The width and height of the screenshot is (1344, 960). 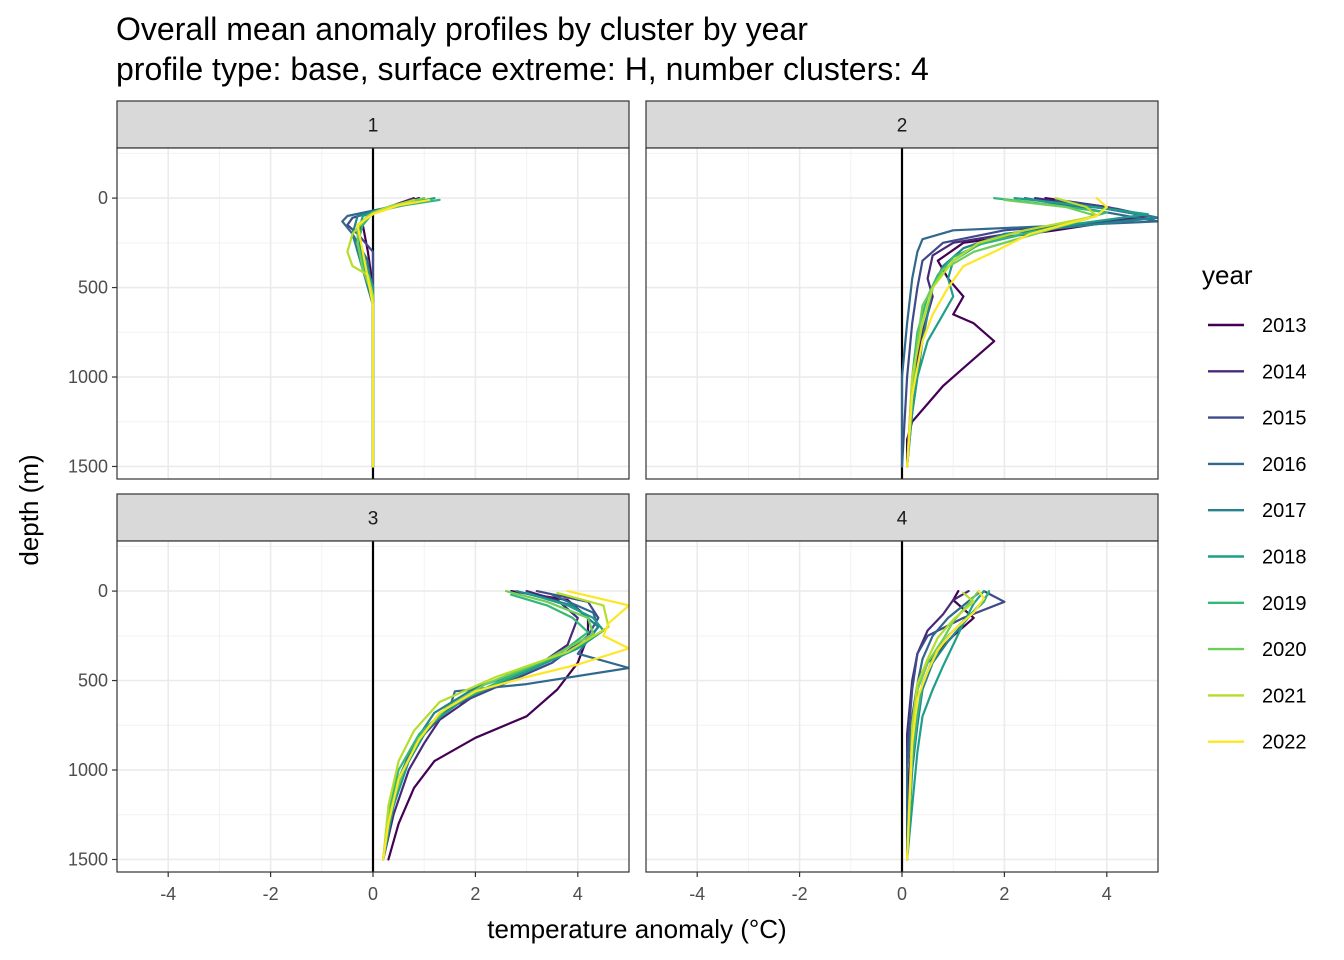 I want to click on legend-label-2021: 2021, so click(x=1284, y=696).